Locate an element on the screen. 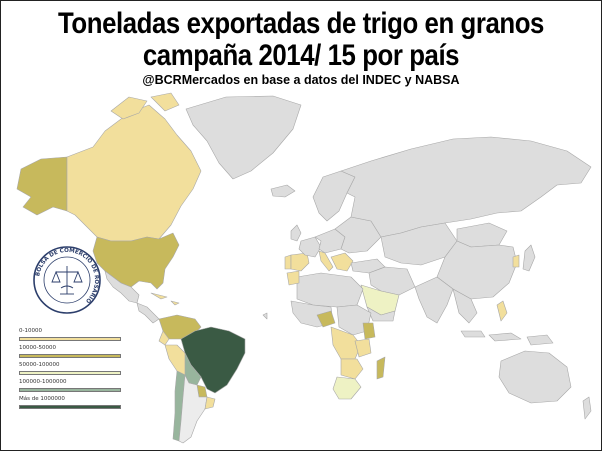 The width and height of the screenshot is (602, 451). russia is located at coordinates (466, 187).